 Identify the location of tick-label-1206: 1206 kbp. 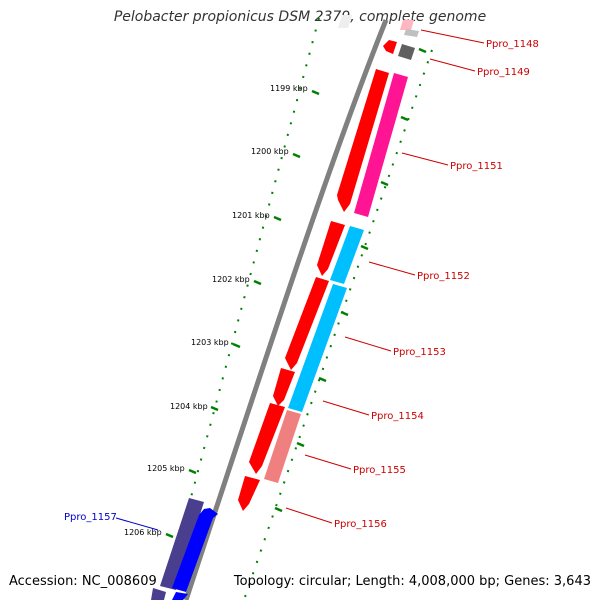
(143, 532).